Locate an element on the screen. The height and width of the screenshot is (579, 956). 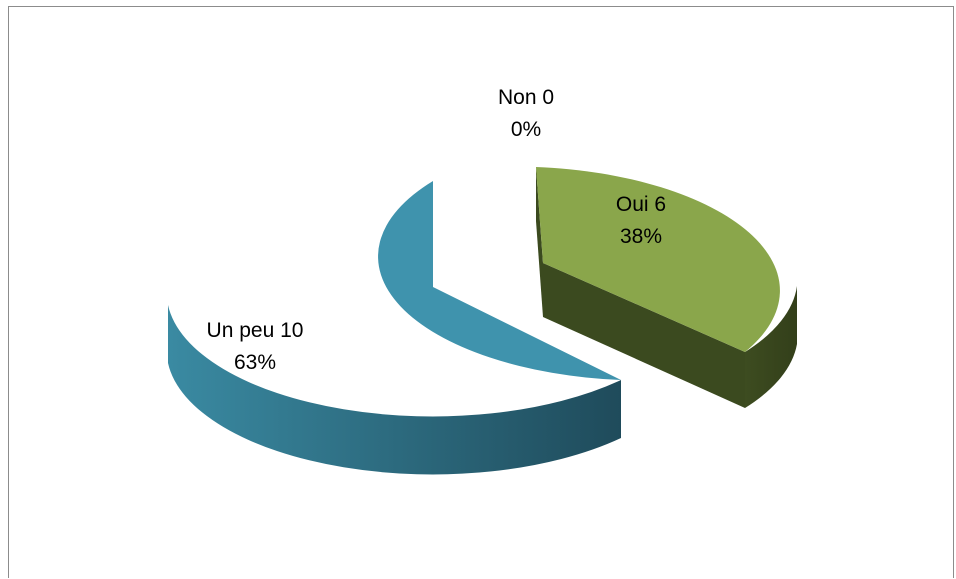
slice-oui-top is located at coordinates (658, 259).